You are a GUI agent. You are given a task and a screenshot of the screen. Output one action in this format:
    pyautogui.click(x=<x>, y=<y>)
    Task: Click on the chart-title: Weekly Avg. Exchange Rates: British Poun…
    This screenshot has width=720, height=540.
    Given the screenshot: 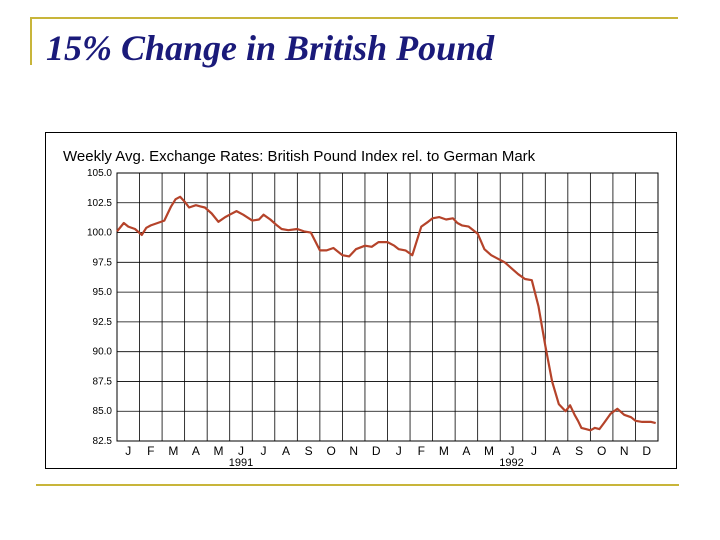 What is the action you would take?
    pyautogui.click(x=299, y=156)
    